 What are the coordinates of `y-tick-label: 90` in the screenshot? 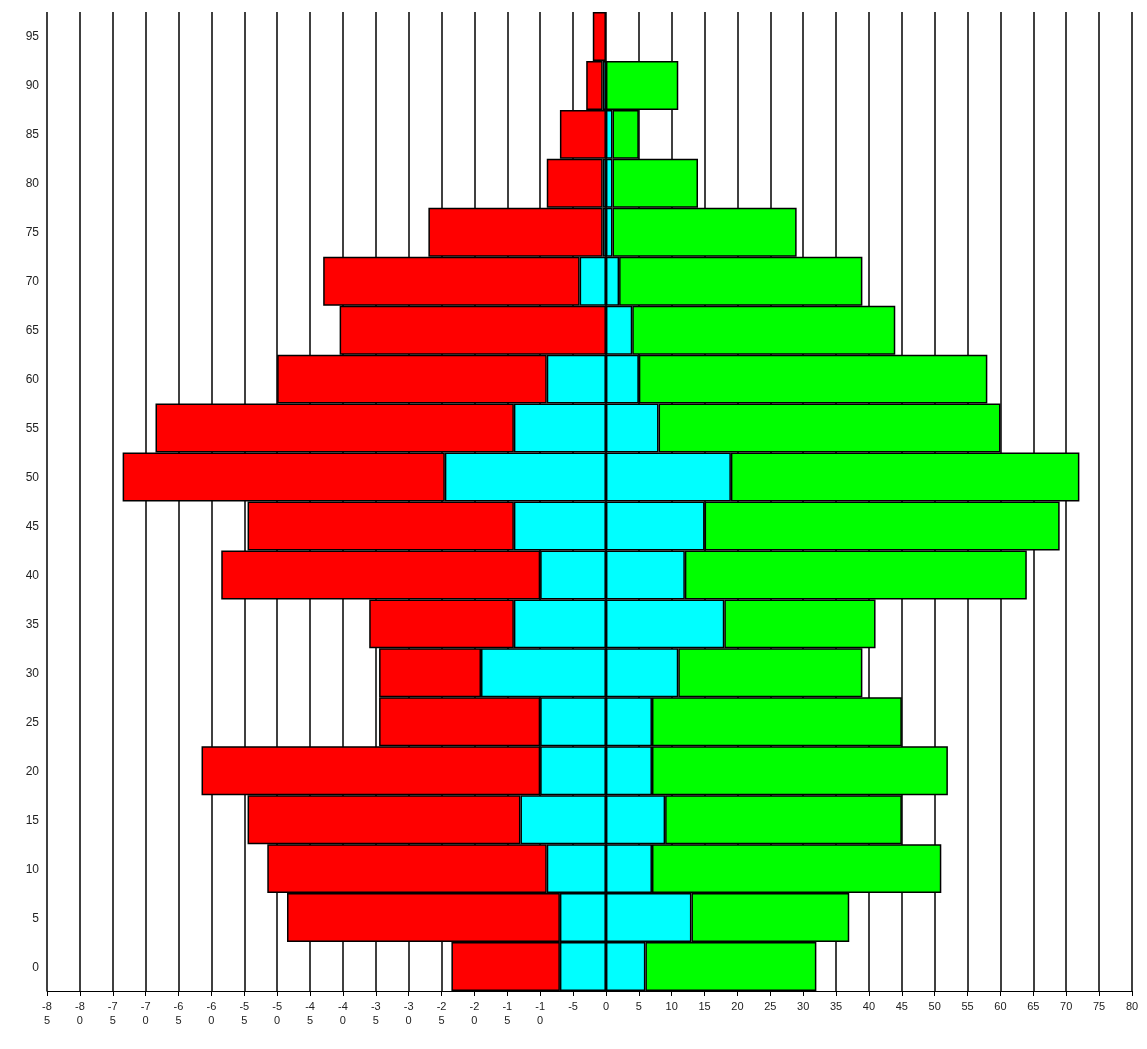 It's located at (32, 85).